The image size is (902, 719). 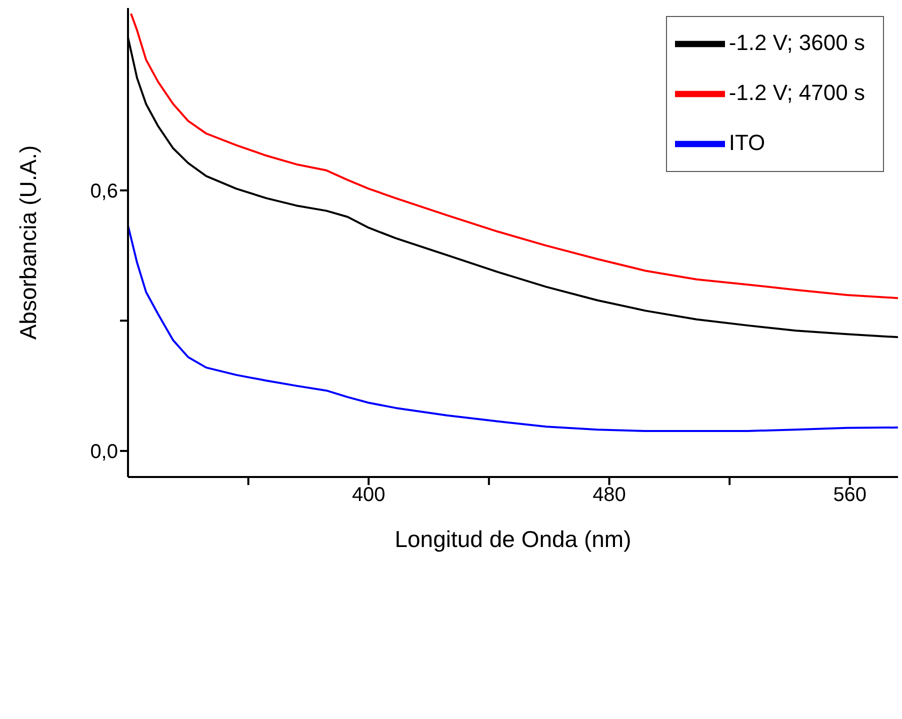 I want to click on legend-label: -1.2 V; 3600 s, so click(x=796, y=42).